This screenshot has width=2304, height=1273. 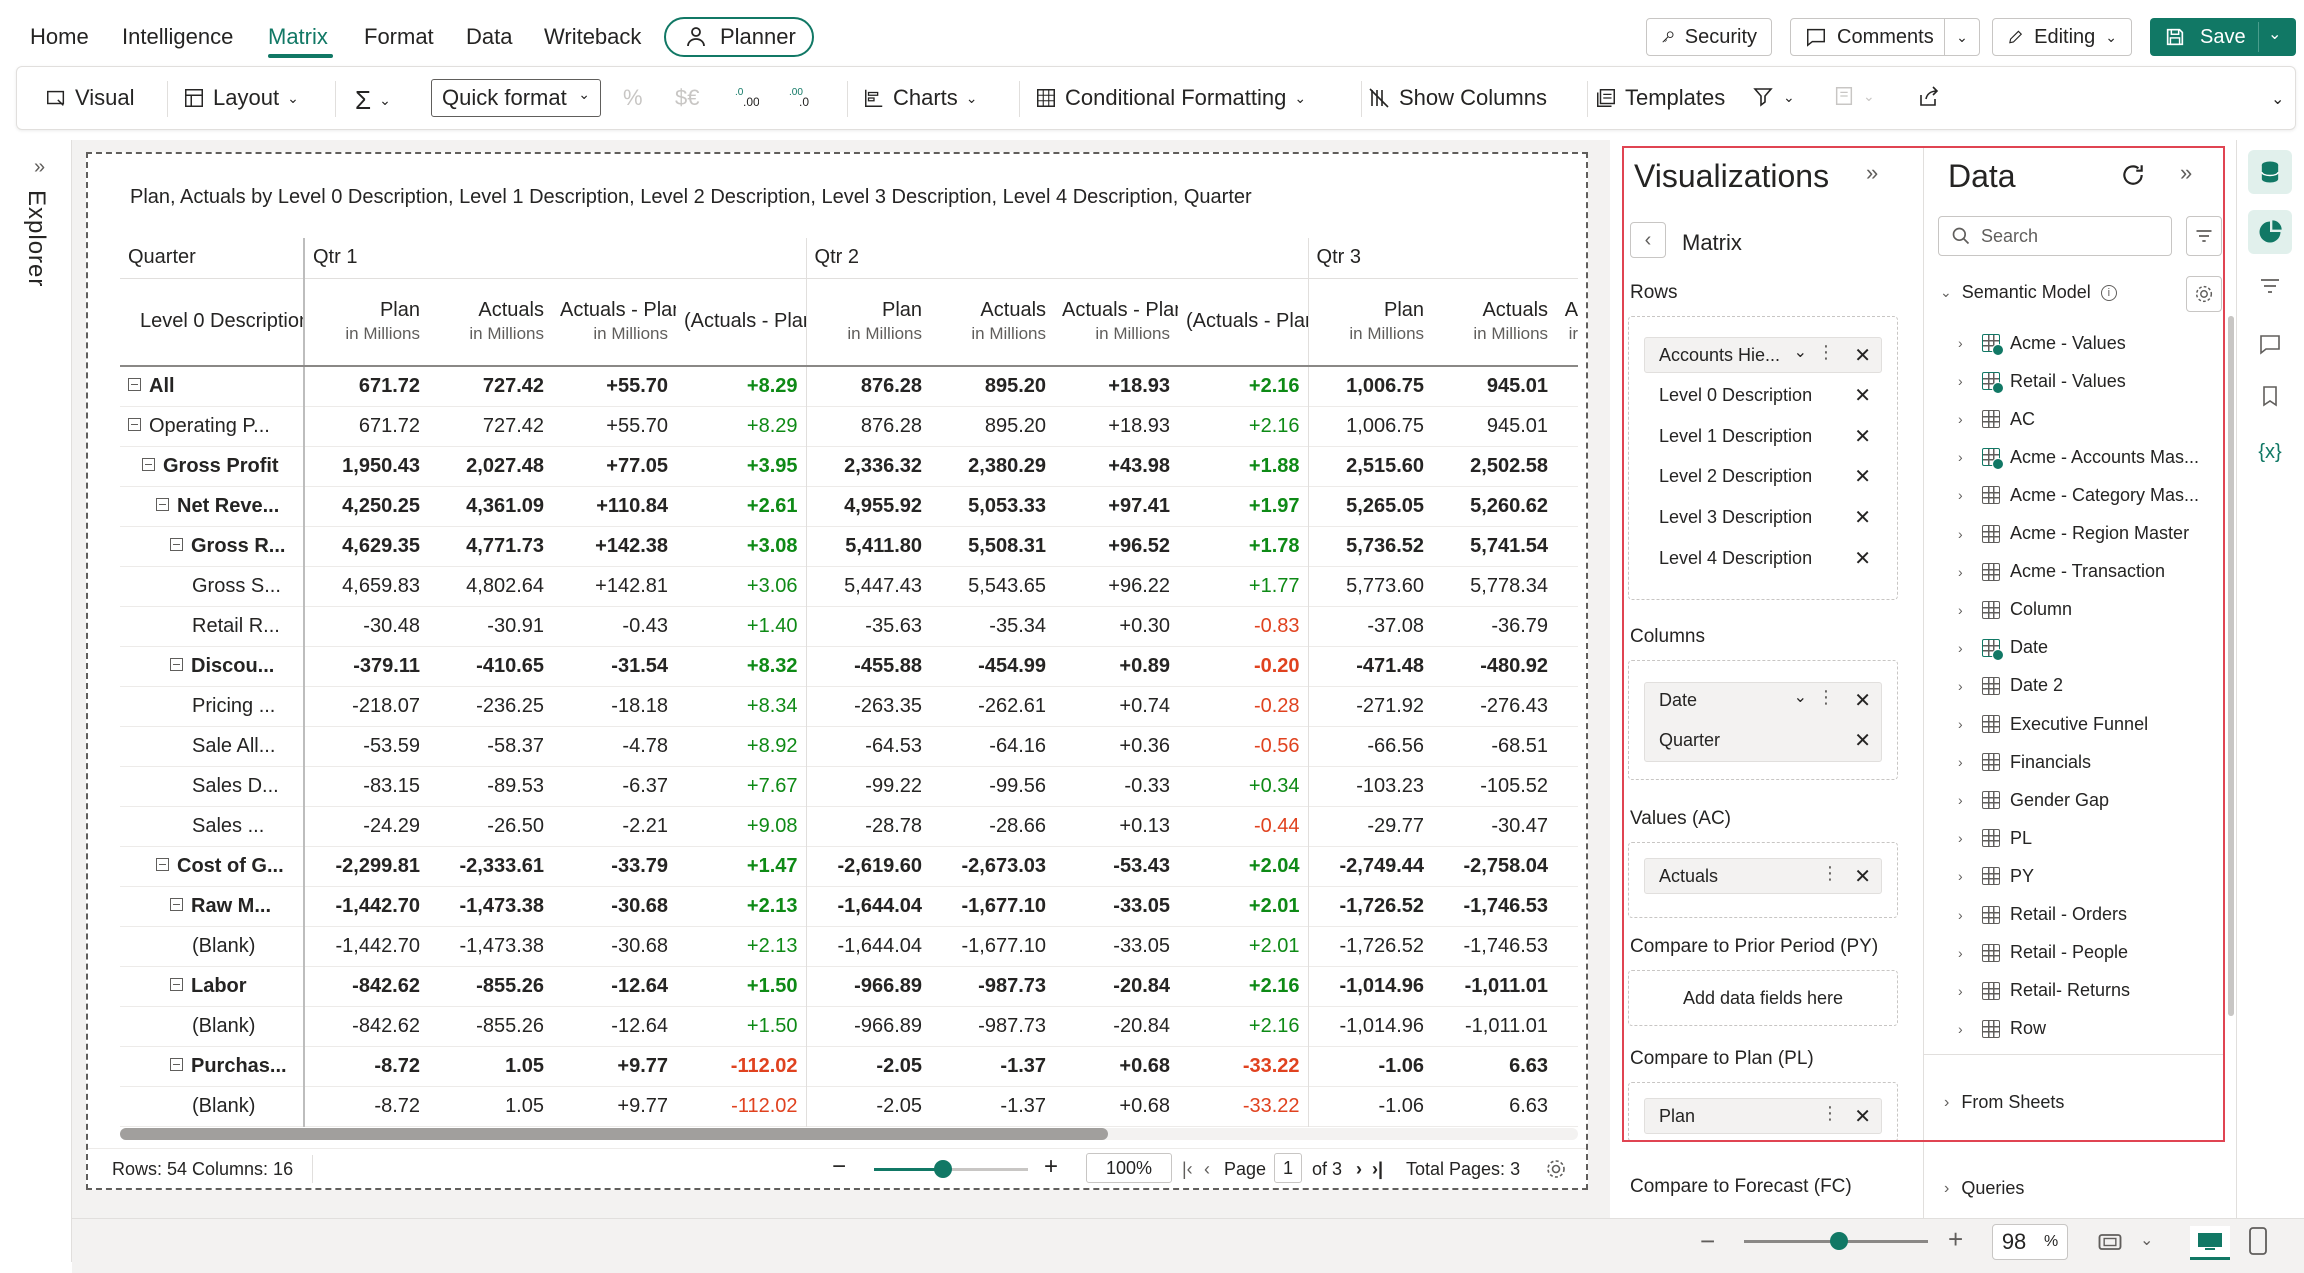 I want to click on value-cell: -99.56, so click(x=1018, y=785).